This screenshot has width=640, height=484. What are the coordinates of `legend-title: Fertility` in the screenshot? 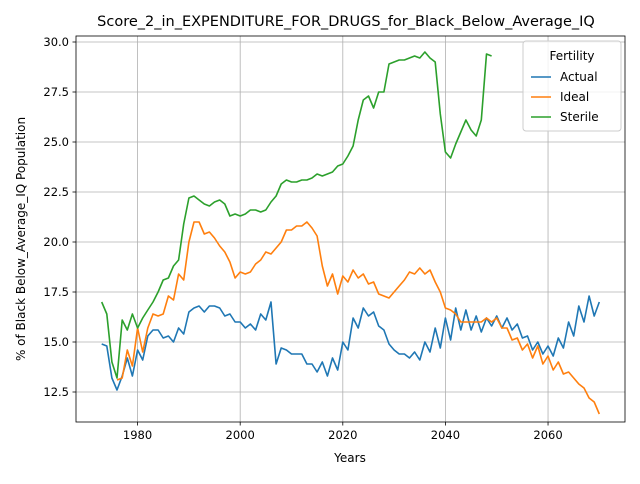 It's located at (571, 56).